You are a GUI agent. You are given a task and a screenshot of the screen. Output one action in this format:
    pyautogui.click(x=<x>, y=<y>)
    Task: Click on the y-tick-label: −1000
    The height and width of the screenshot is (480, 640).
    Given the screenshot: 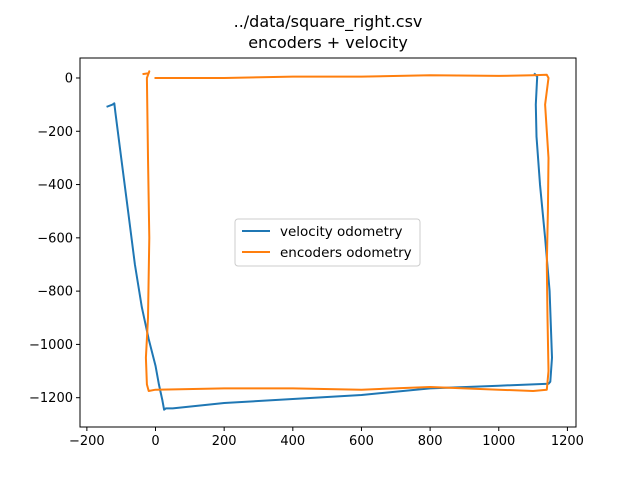 What is the action you would take?
    pyautogui.click(x=51, y=345)
    